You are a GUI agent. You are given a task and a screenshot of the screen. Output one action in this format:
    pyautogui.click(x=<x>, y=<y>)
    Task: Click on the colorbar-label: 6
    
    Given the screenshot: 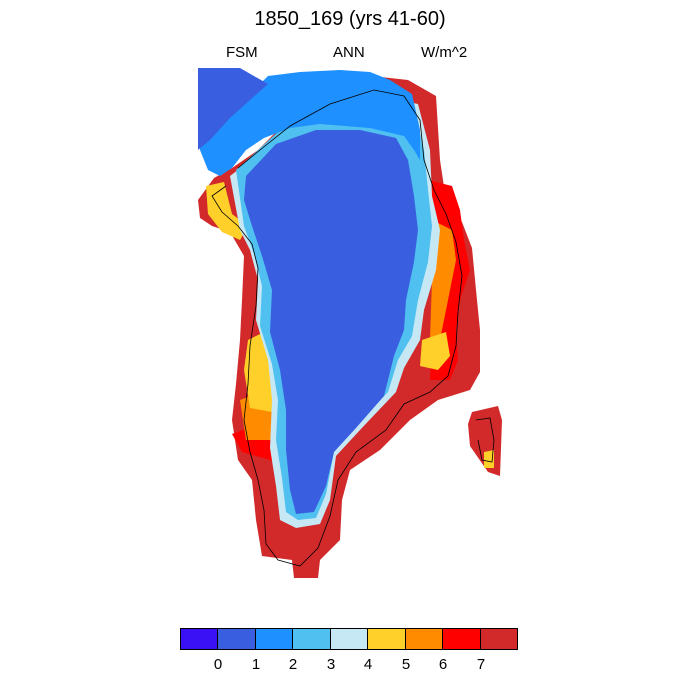 What is the action you would take?
    pyautogui.click(x=443, y=664)
    